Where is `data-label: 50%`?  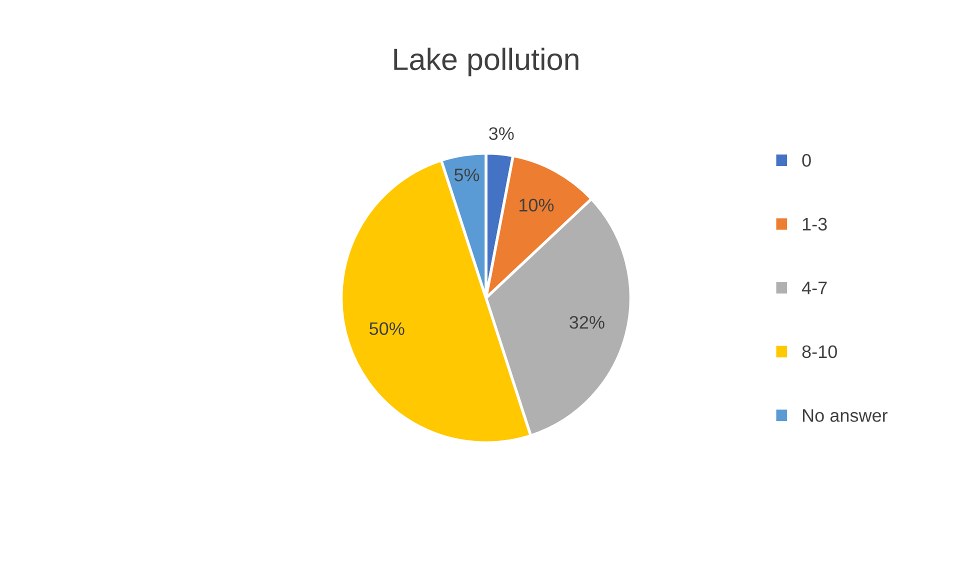
data-label: 50% is located at coordinates (387, 329).